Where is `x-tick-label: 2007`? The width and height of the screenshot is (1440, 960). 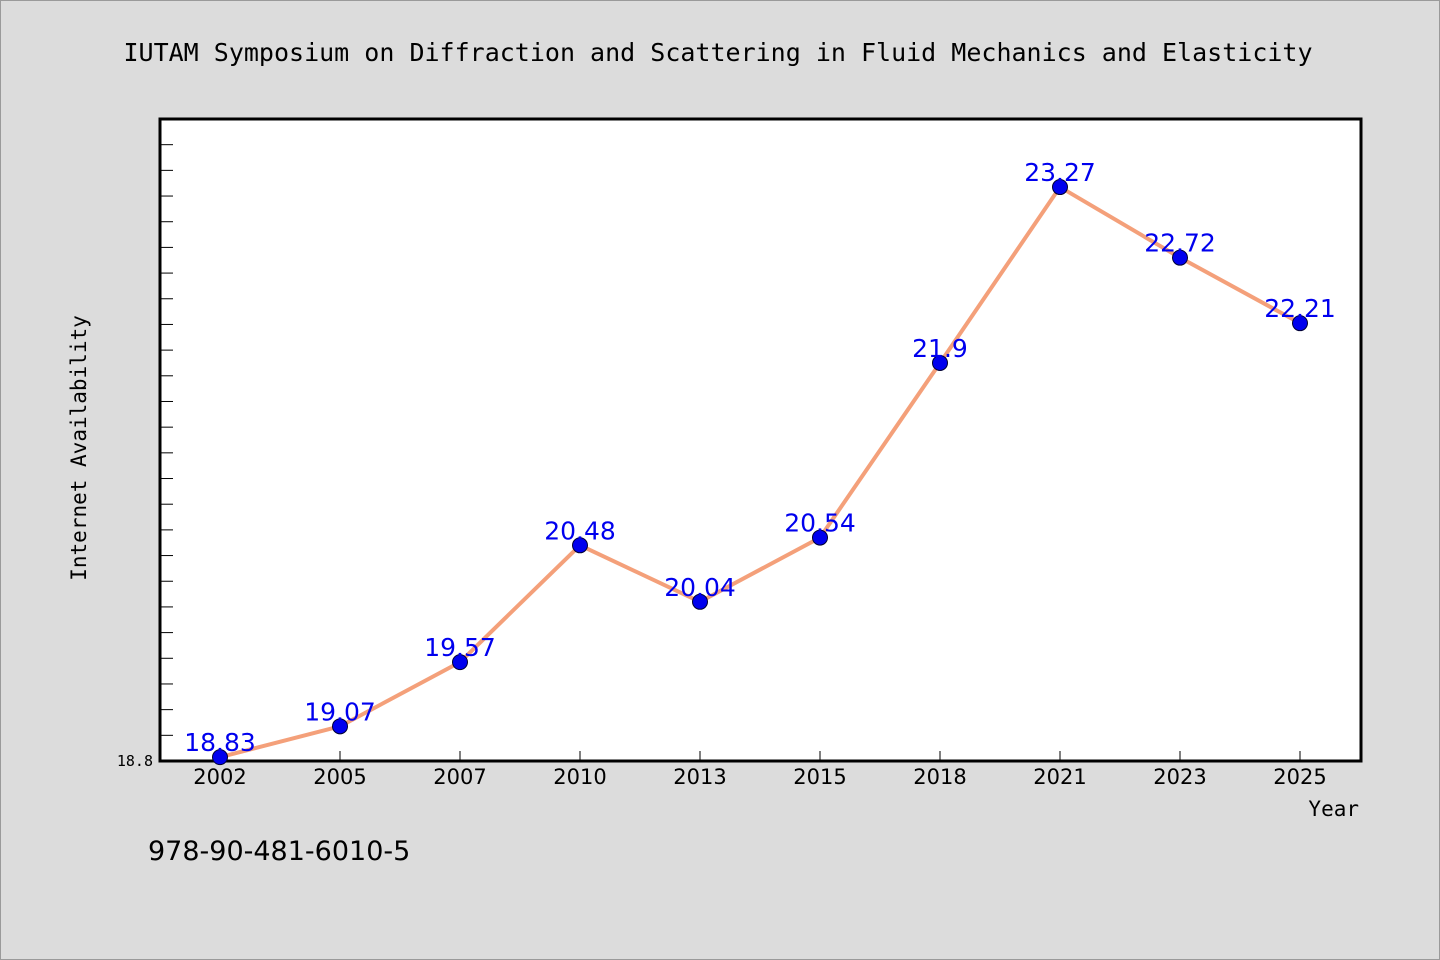 x-tick-label: 2007 is located at coordinates (459, 777).